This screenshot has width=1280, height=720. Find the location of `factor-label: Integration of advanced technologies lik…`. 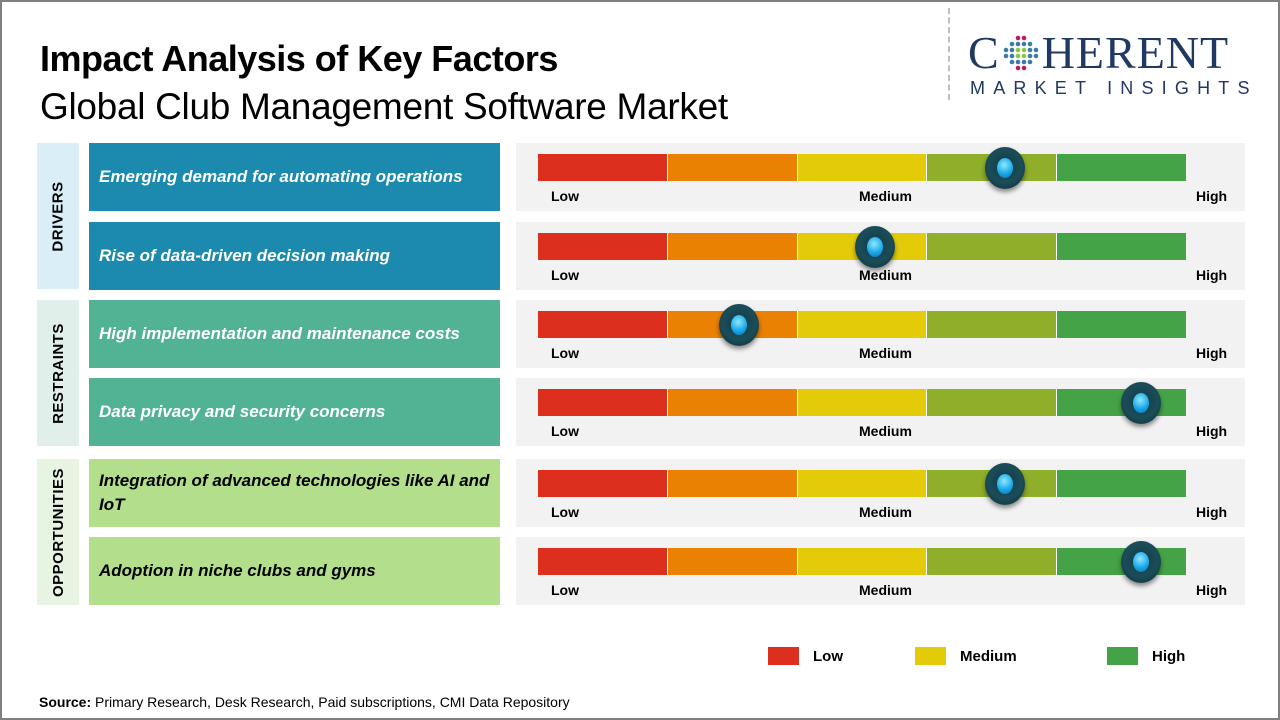

factor-label: Integration of advanced technologies lik… is located at coordinates (294, 492).